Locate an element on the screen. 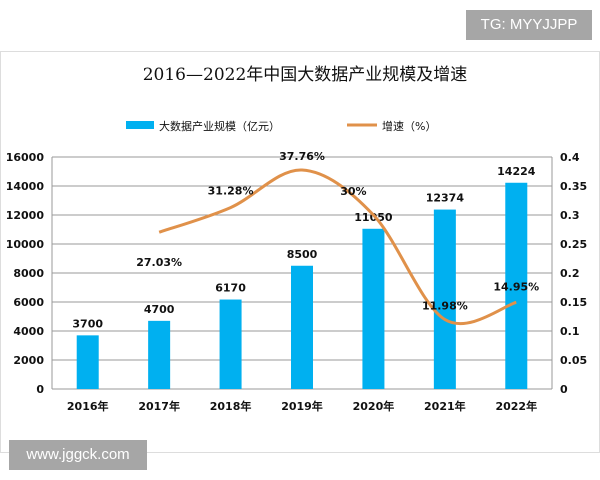 The height and width of the screenshot is (480, 600). x-tick: 2021年 is located at coordinates (445, 406).